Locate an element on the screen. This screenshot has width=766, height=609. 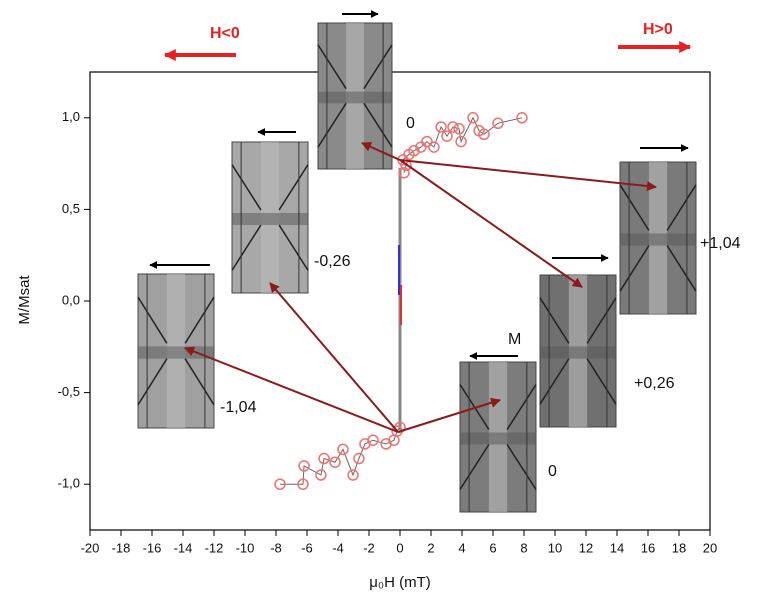
y-axis-label: M/Msat is located at coordinates (24, 300).